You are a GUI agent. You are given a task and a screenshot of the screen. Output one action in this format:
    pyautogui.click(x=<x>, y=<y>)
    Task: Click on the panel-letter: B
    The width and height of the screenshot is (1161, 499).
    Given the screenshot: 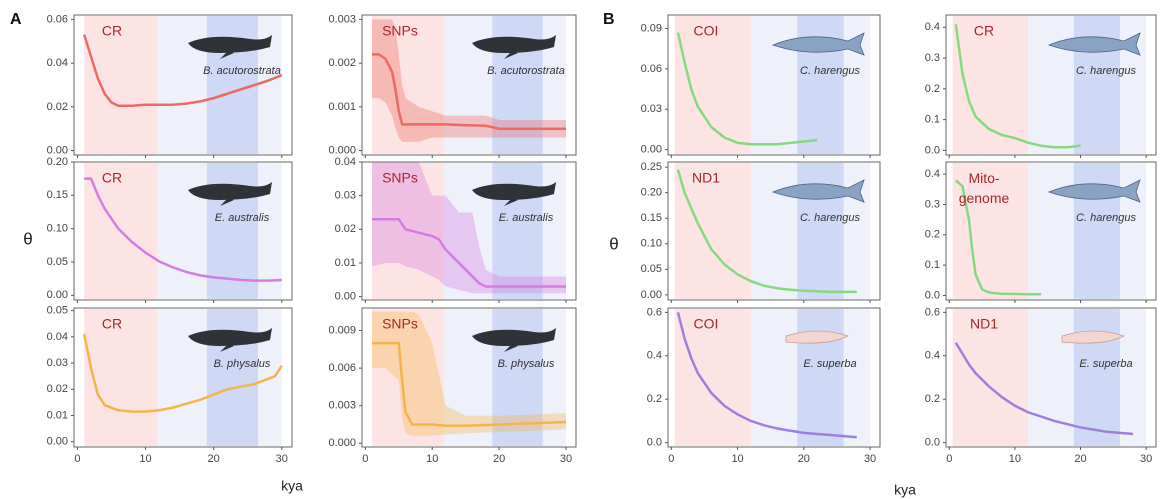 What is the action you would take?
    pyautogui.click(x=609, y=19)
    